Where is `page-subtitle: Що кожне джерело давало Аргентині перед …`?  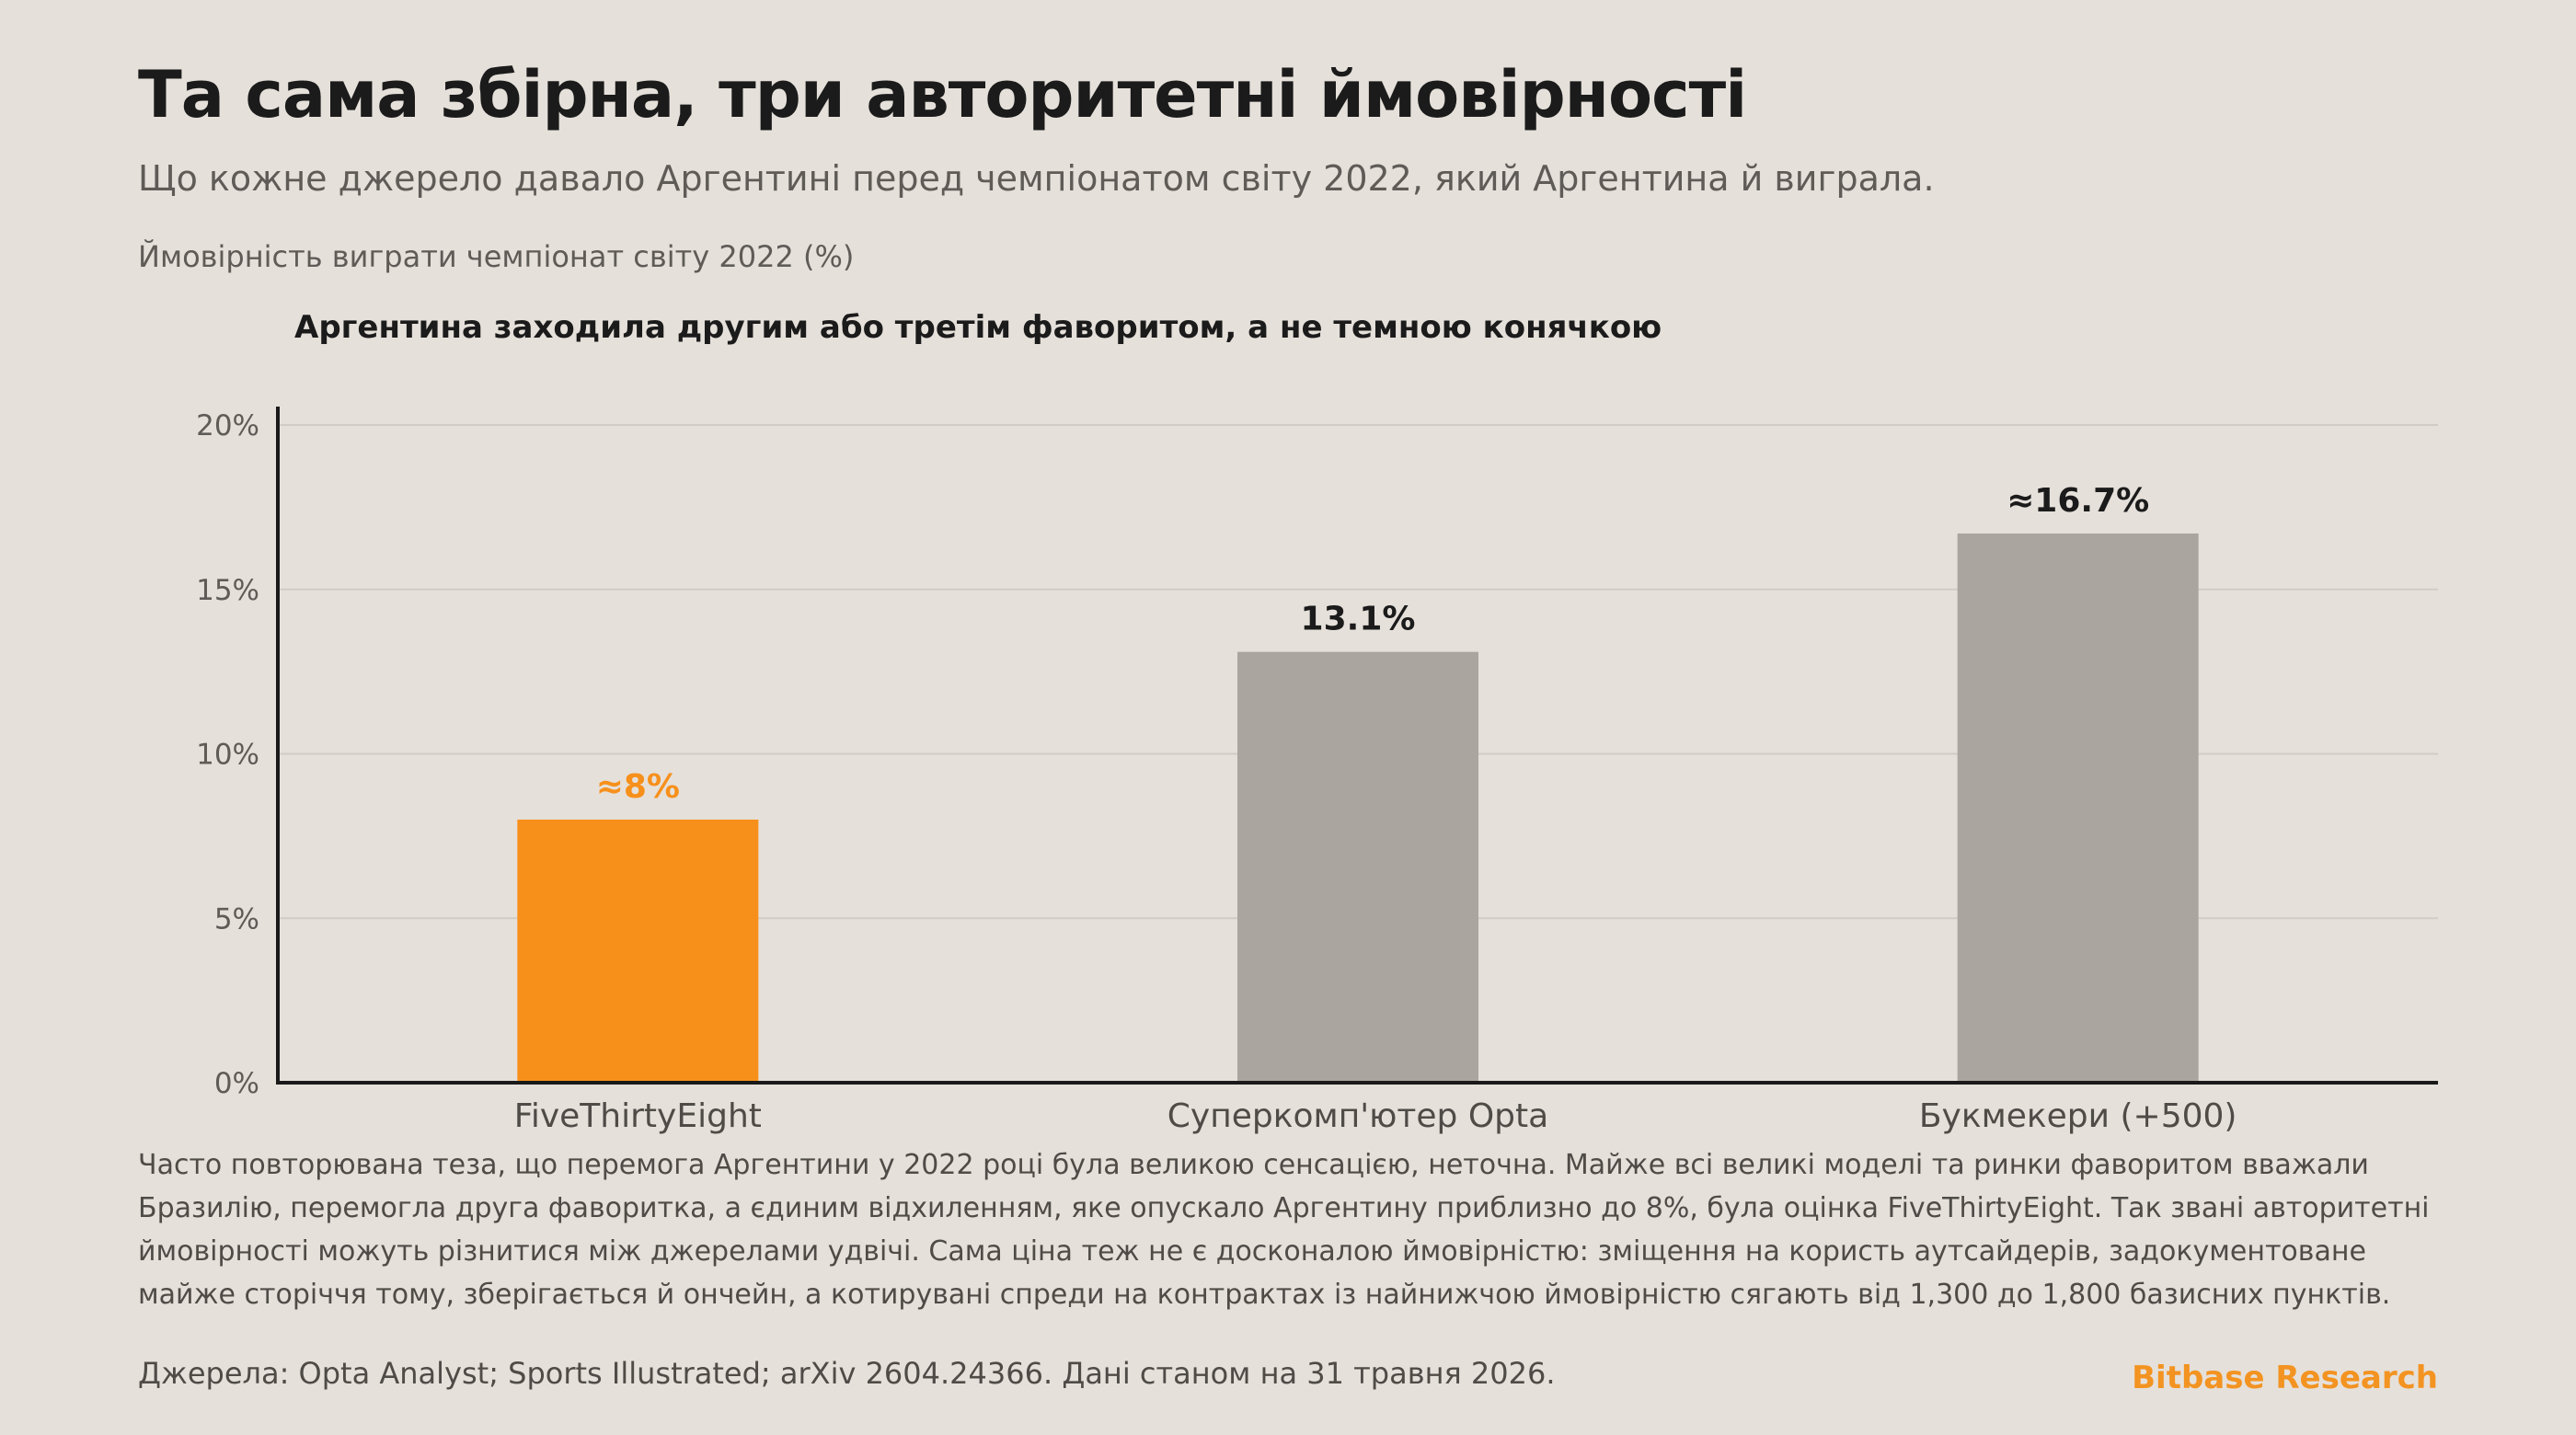
page-subtitle: Що кожне джерело давало Аргентині перед … is located at coordinates (1036, 178).